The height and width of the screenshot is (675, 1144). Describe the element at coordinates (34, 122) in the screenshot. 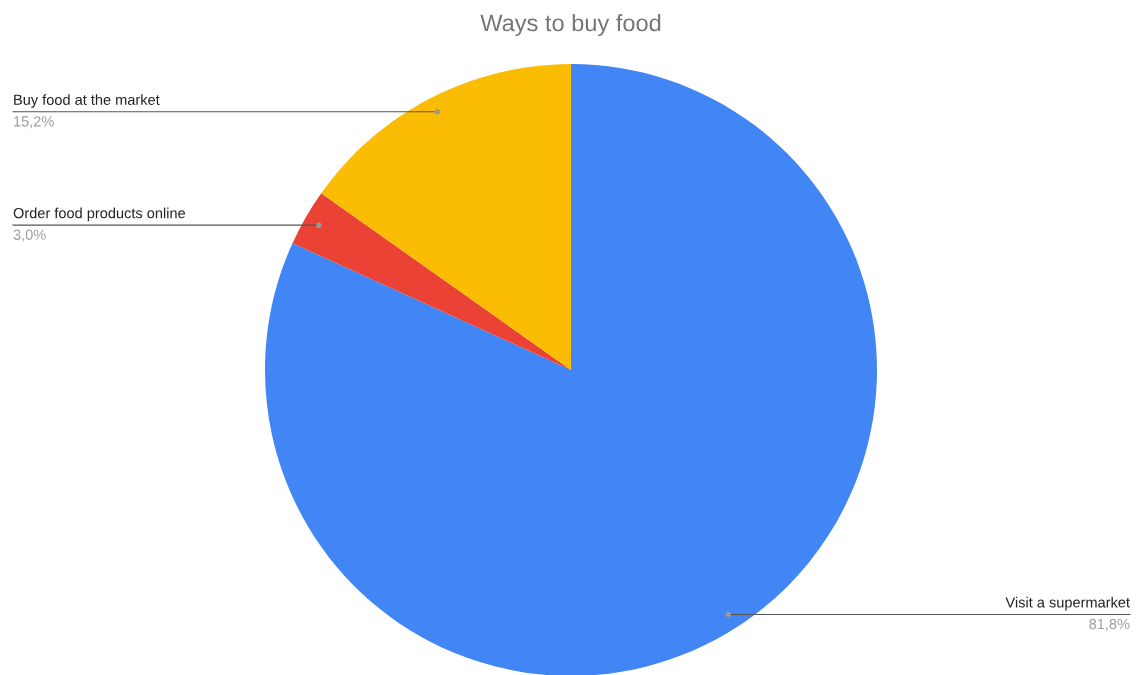

I see `data-label: 15,2%` at that location.